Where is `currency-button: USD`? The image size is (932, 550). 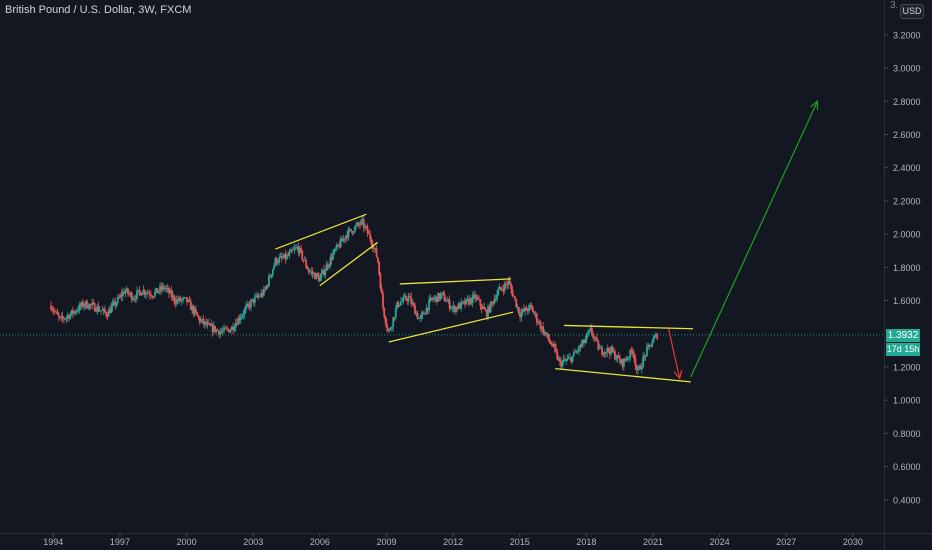
currency-button: USD is located at coordinates (912, 11).